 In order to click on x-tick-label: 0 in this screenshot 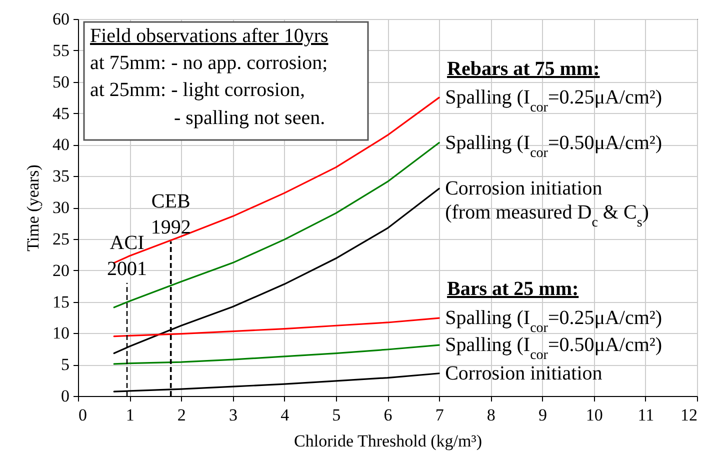, I will do `click(82, 415)`.